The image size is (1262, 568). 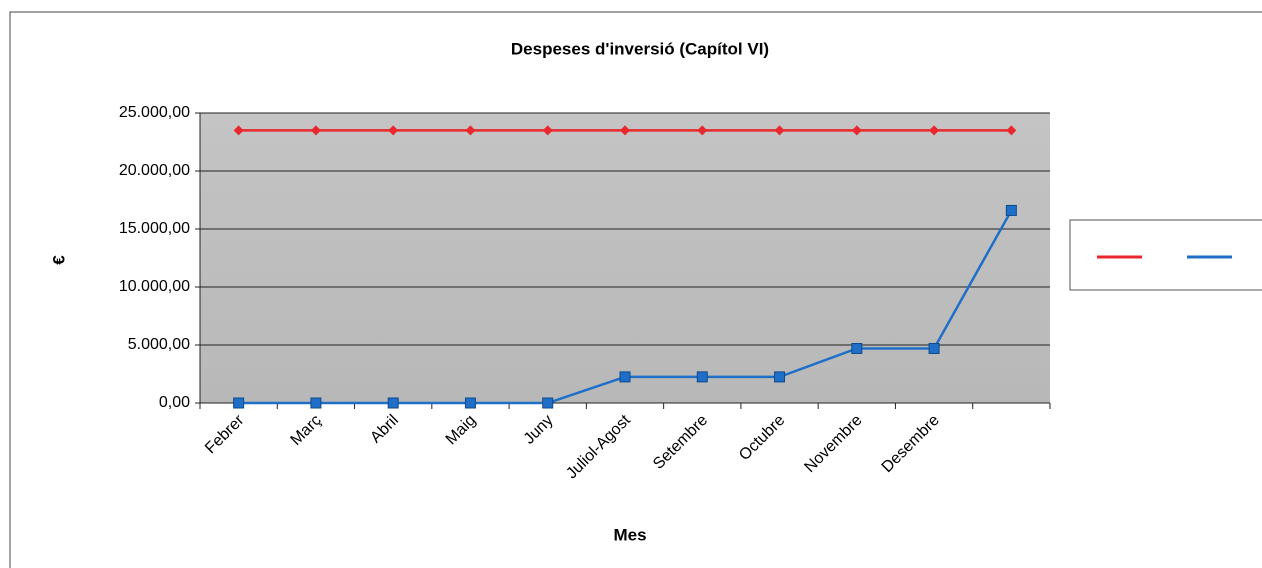 What do you see at coordinates (1165, 255) in the screenshot?
I see `legend` at bounding box center [1165, 255].